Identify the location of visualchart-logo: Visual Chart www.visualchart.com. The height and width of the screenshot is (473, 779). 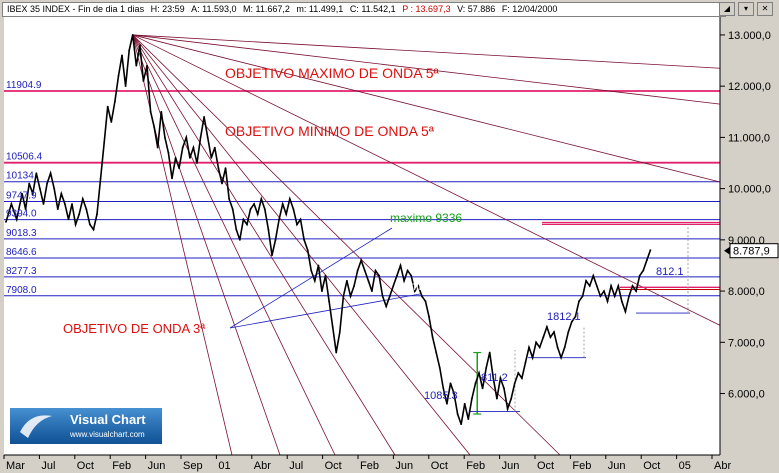
(86, 426).